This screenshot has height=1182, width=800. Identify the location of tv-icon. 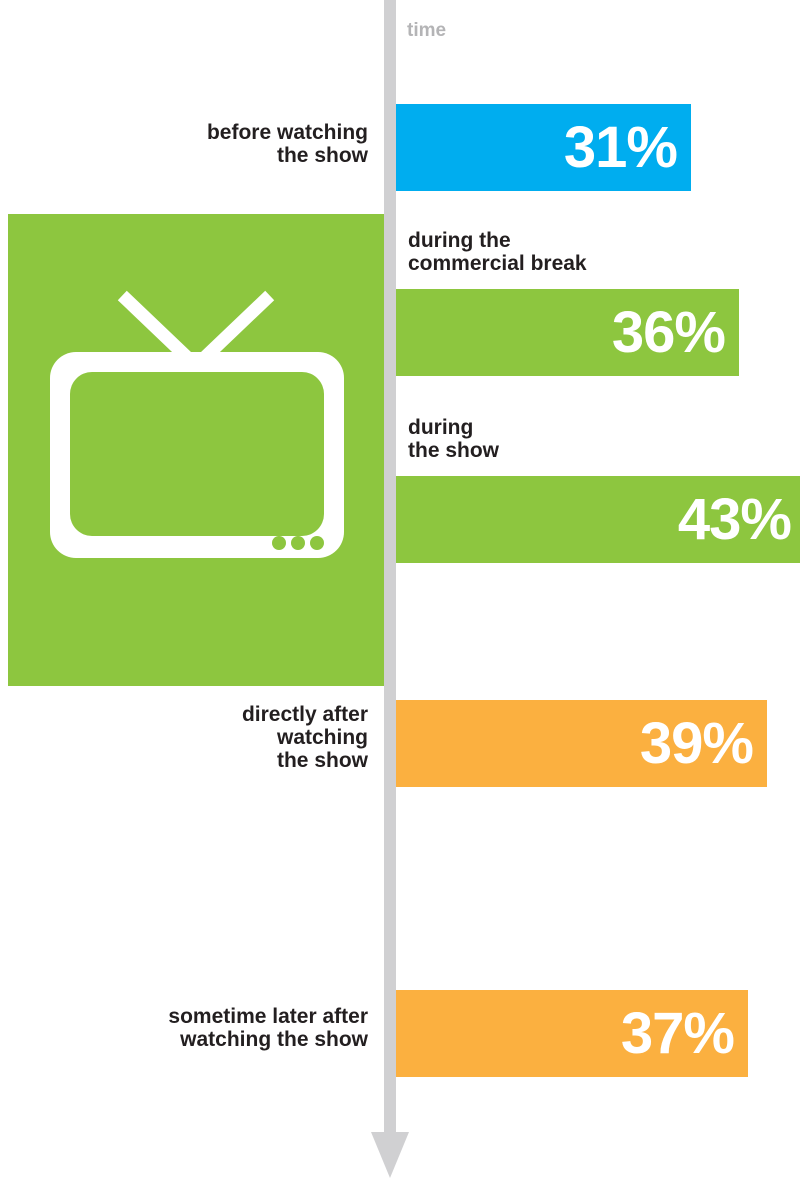
(197, 424).